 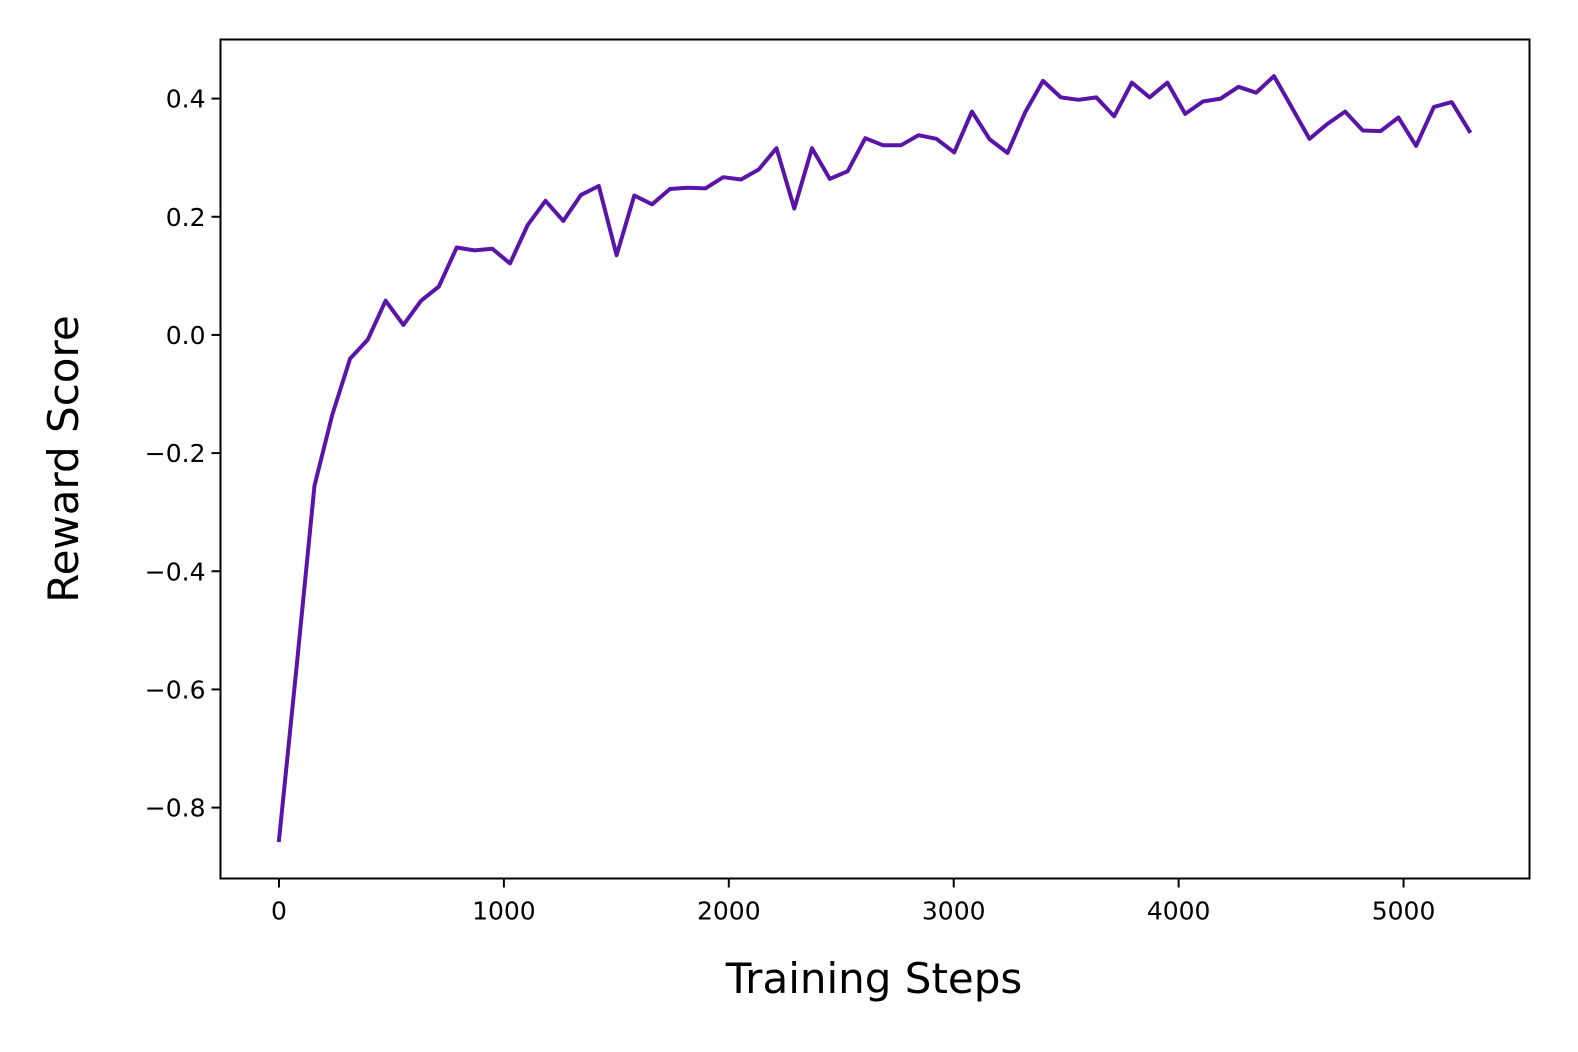 What do you see at coordinates (63, 458) in the screenshot?
I see `y-axis-label: Reward Score` at bounding box center [63, 458].